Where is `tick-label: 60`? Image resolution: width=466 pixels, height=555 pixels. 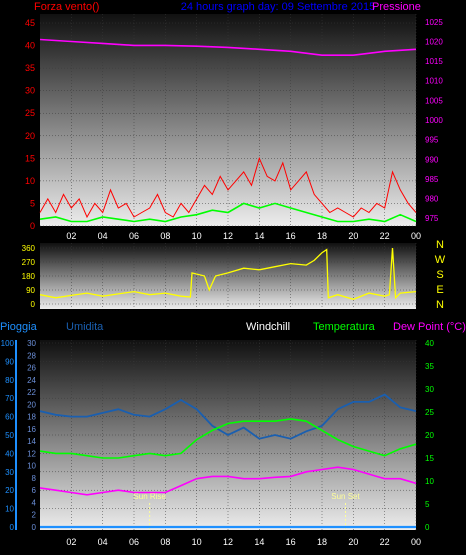 tick-label: 60 is located at coordinates (9, 417).